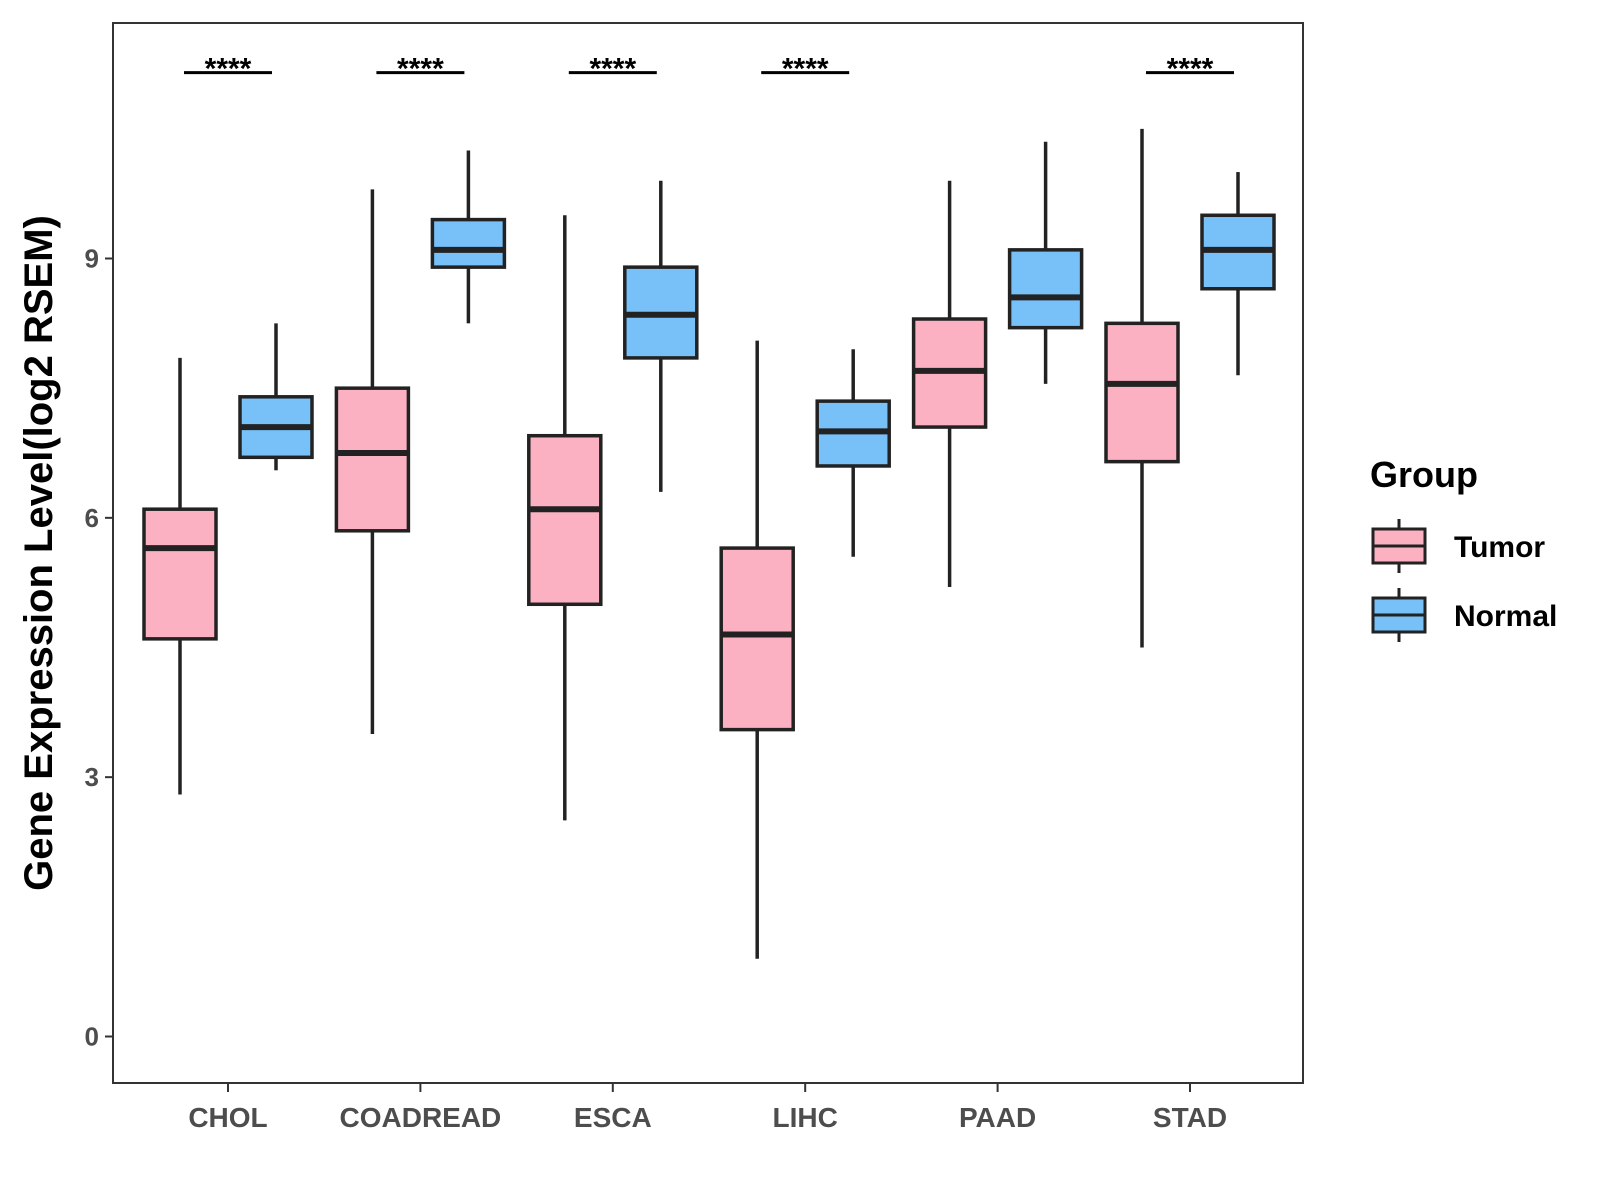 Image resolution: width=1600 pixels, height=1200 pixels. What do you see at coordinates (1238, 274) in the screenshot?
I see `box-normal-stad` at bounding box center [1238, 274].